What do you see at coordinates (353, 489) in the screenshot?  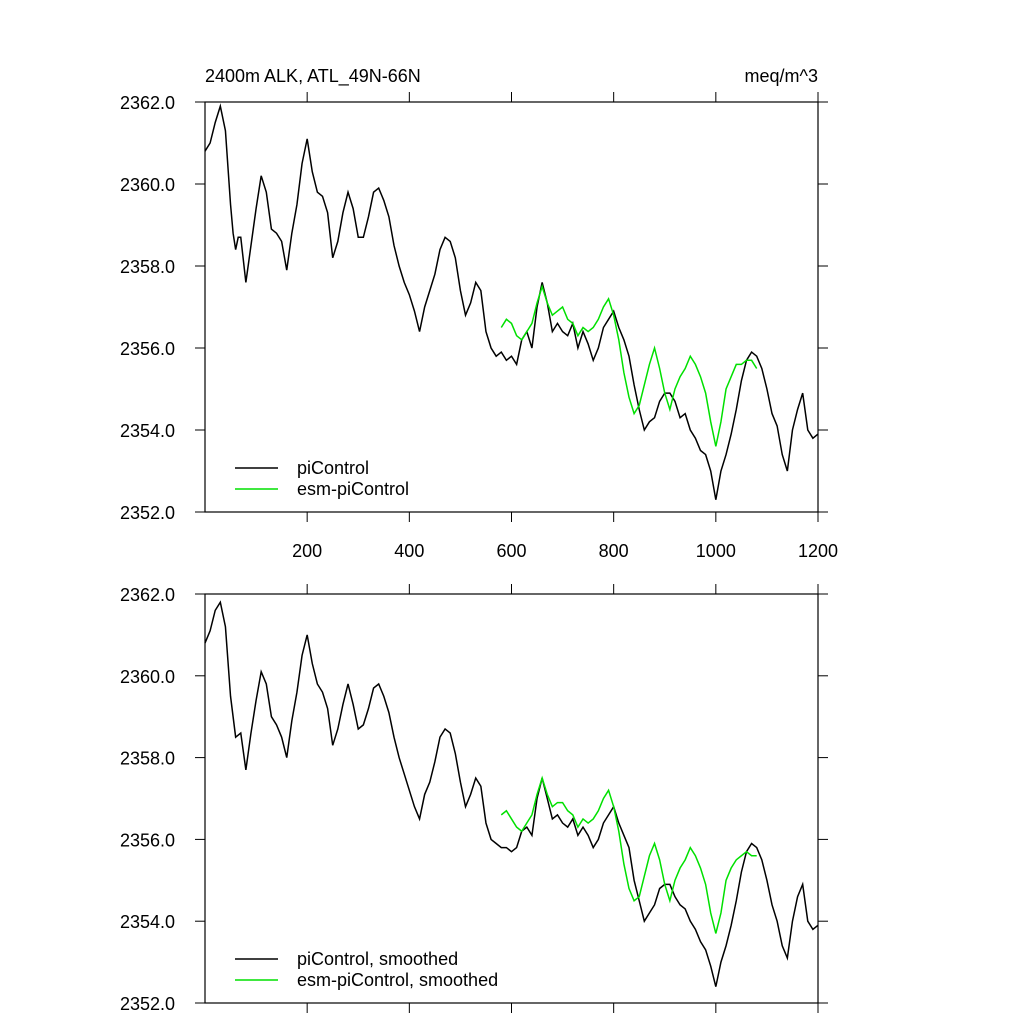 I see `legend-label: esm-piControl` at bounding box center [353, 489].